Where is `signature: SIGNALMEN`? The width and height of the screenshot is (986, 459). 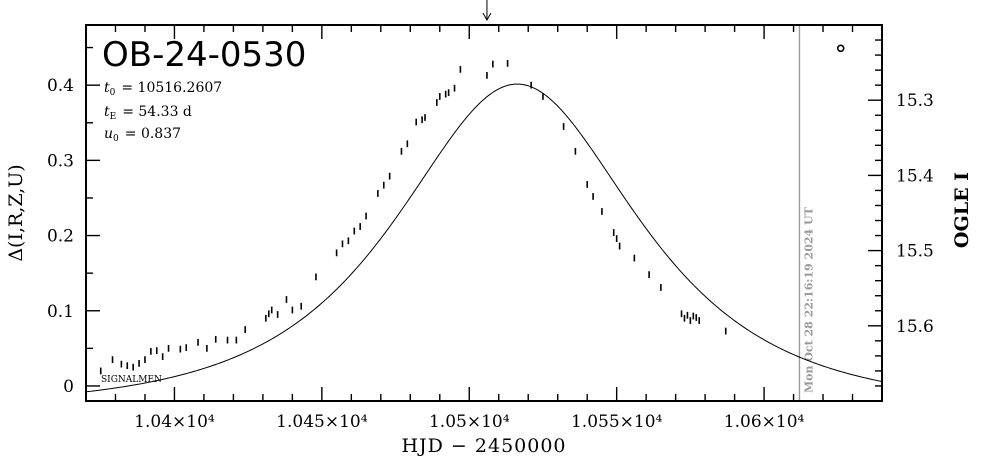 signature: SIGNALMEN is located at coordinates (131, 380).